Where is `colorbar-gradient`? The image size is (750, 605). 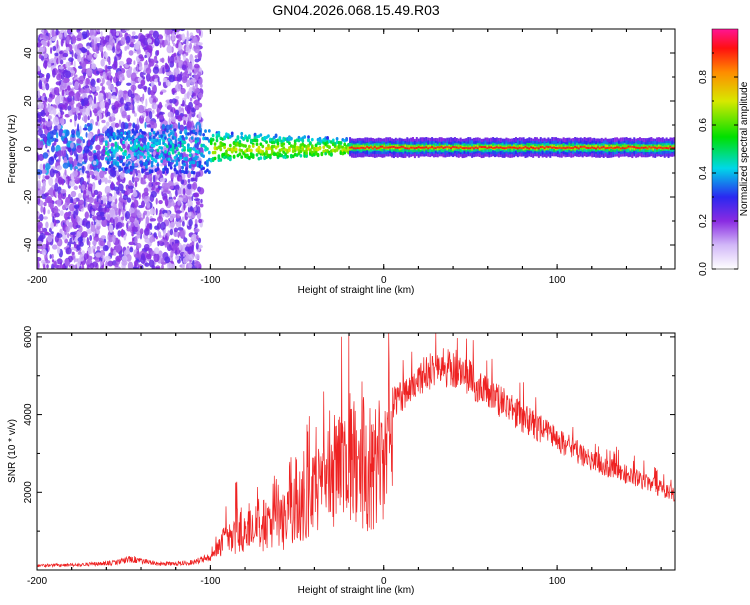
colorbar-gradient is located at coordinates (725, 149).